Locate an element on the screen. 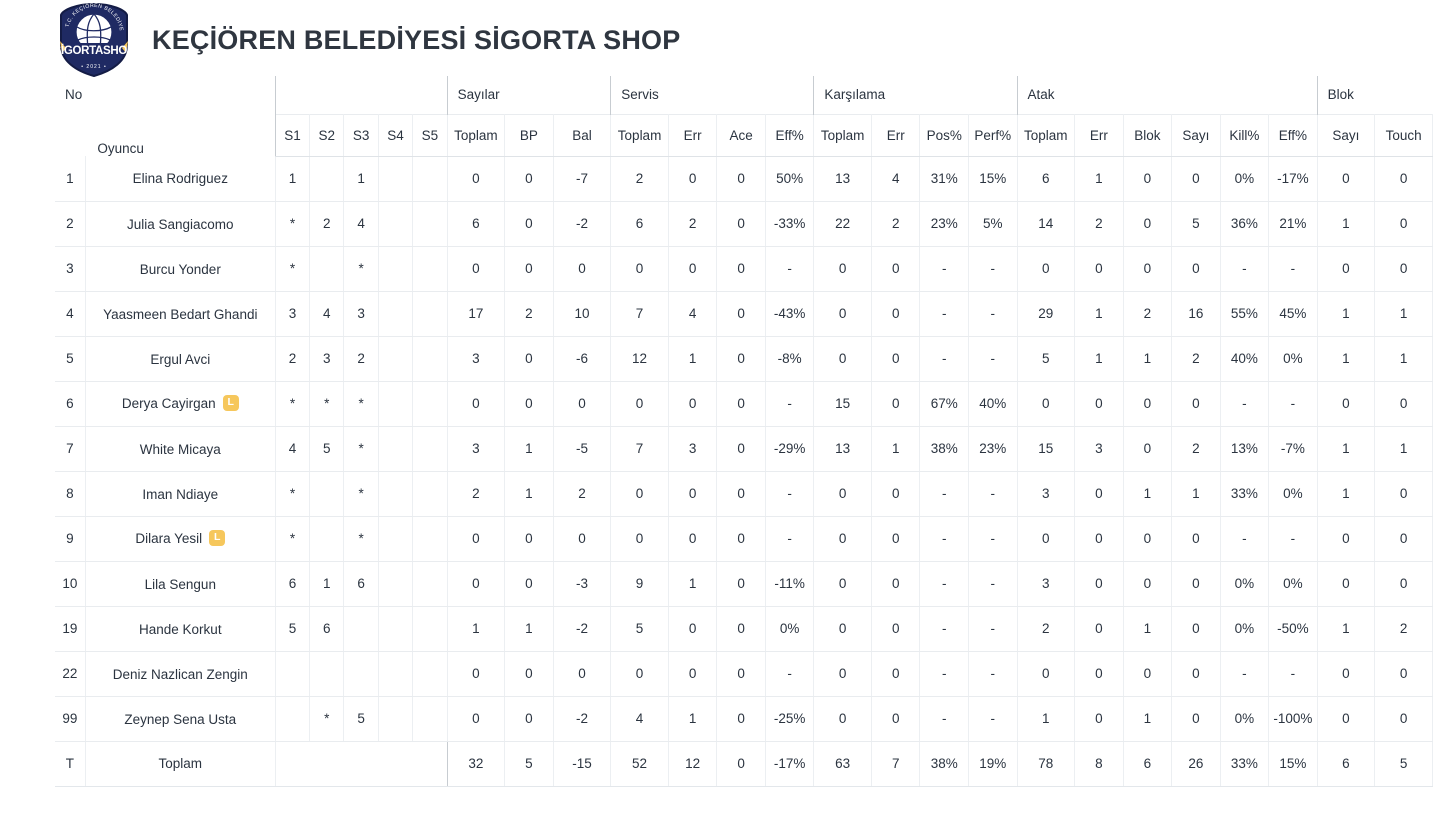 The image size is (1453, 819). player-name-cell: Yaasmeen Bedart Ghandi is located at coordinates (180, 314).